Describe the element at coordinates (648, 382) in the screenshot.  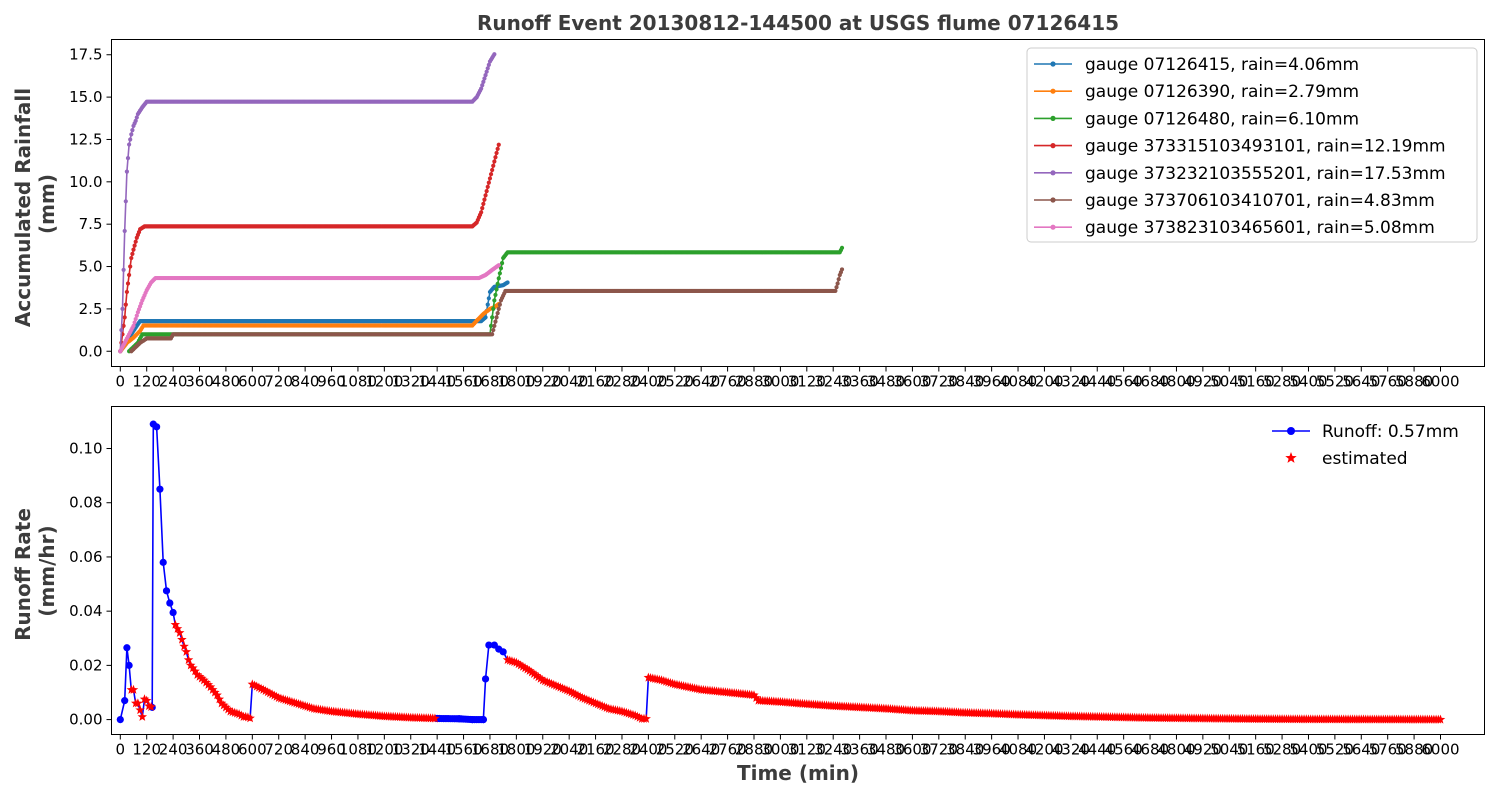
I see `top-x-tick-label: 2400` at that location.